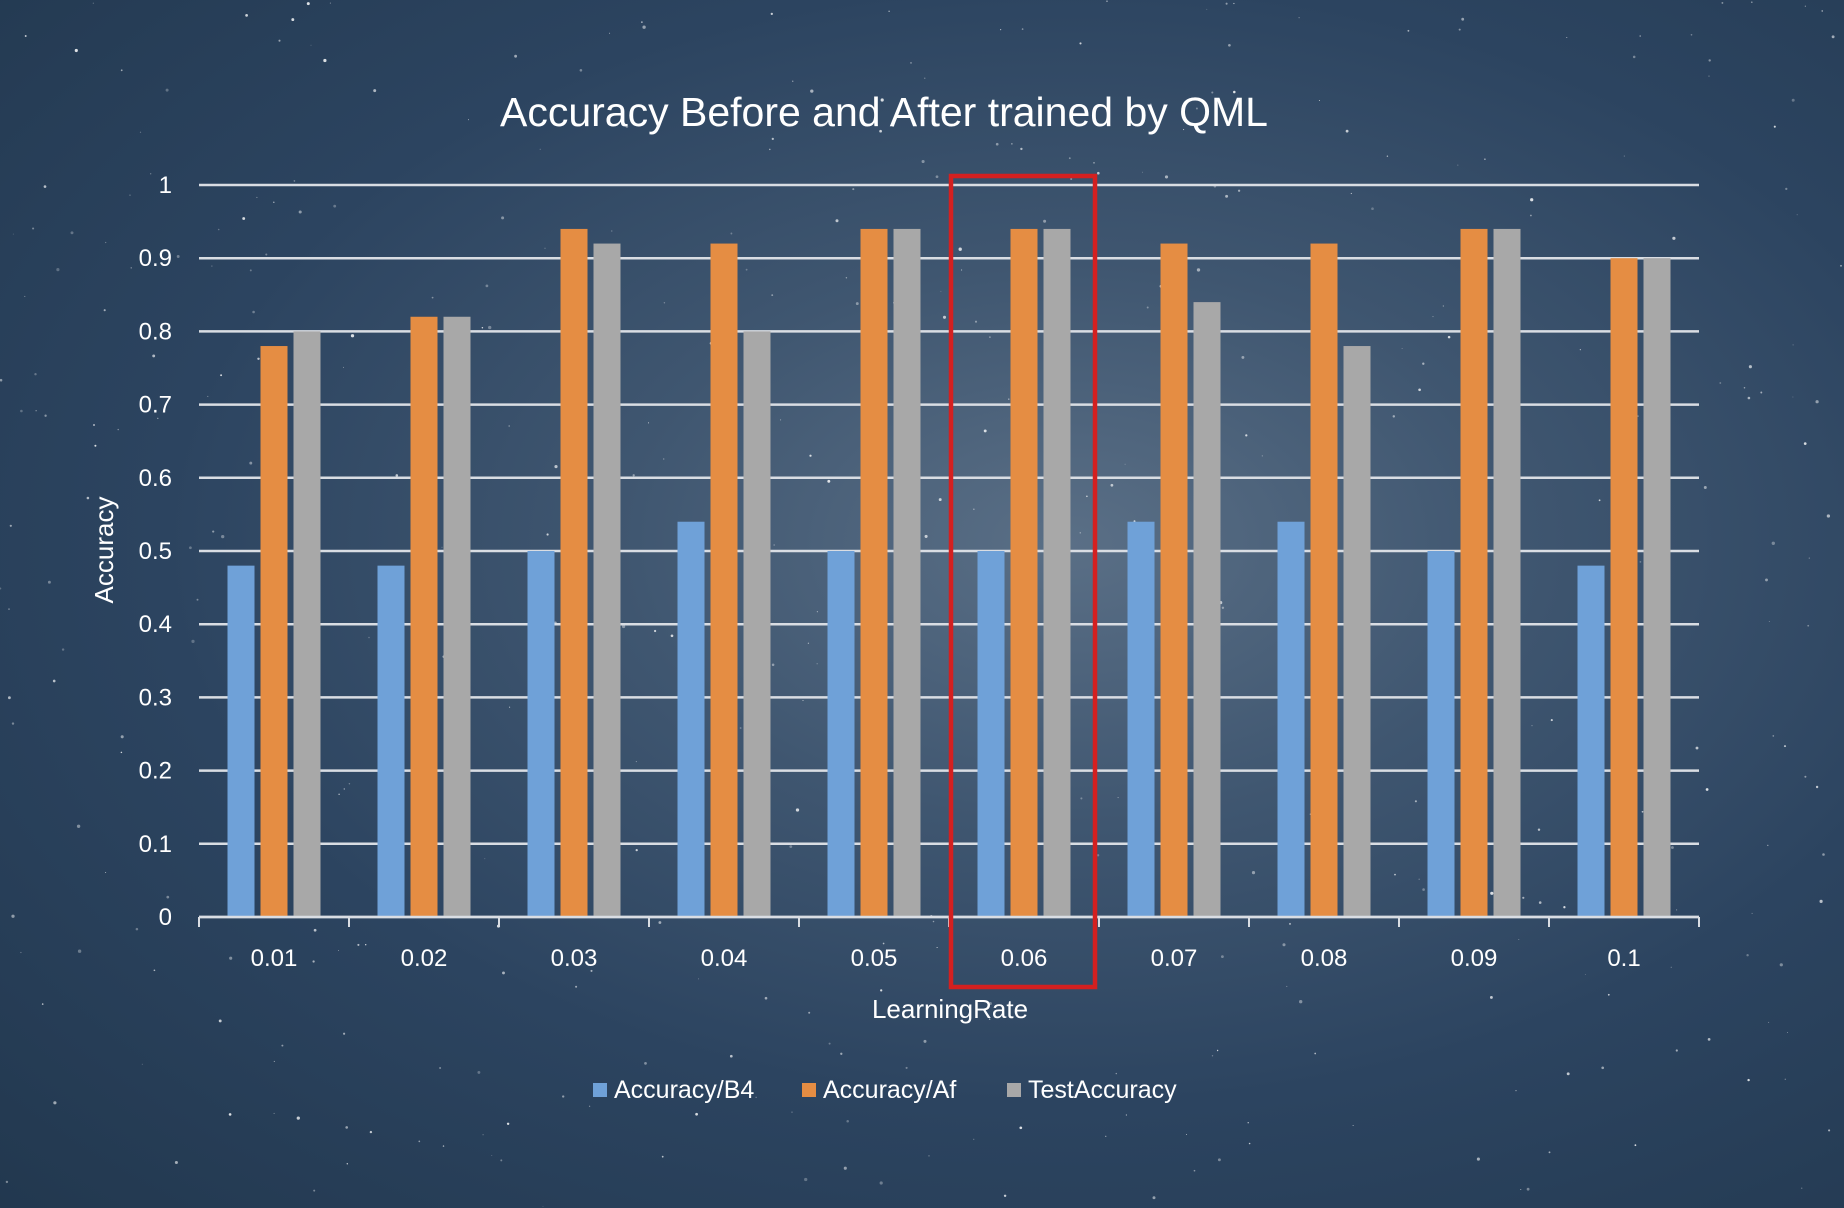  Describe the element at coordinates (1023, 581) in the screenshot. I see `highlight-rectangle` at that location.